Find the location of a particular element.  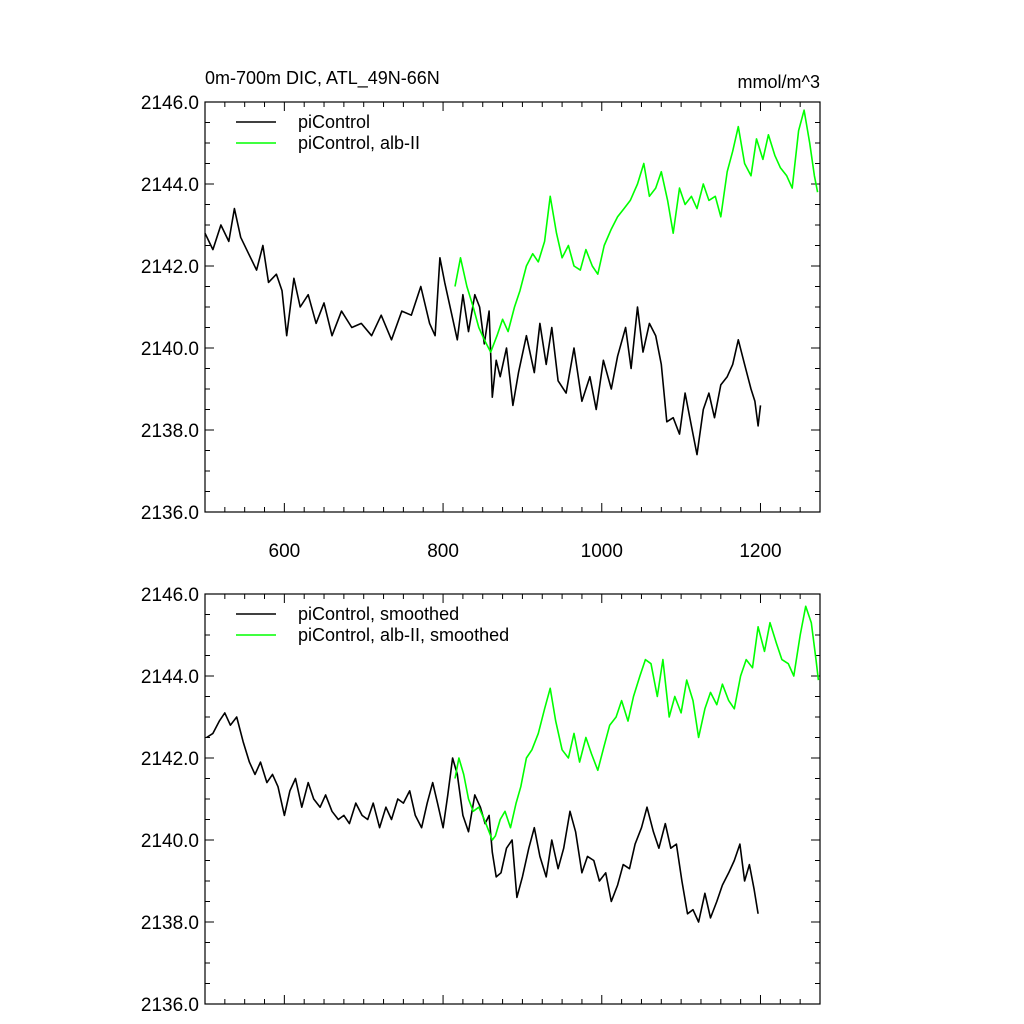

legend-label: piControl, alb-II is located at coordinates (359, 143).